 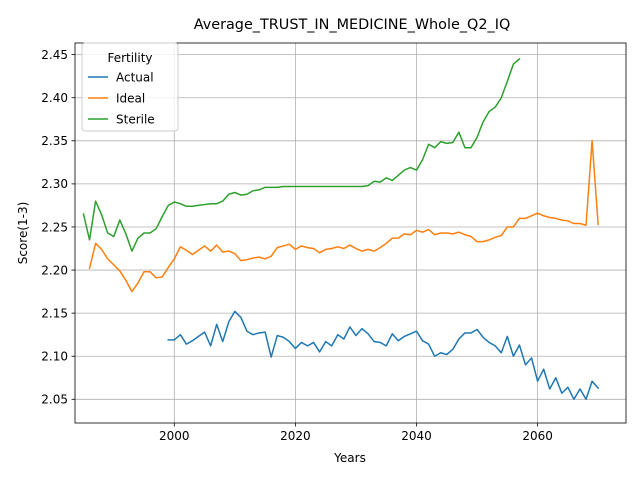 What do you see at coordinates (129, 58) in the screenshot?
I see `legend-title: Fertility` at bounding box center [129, 58].